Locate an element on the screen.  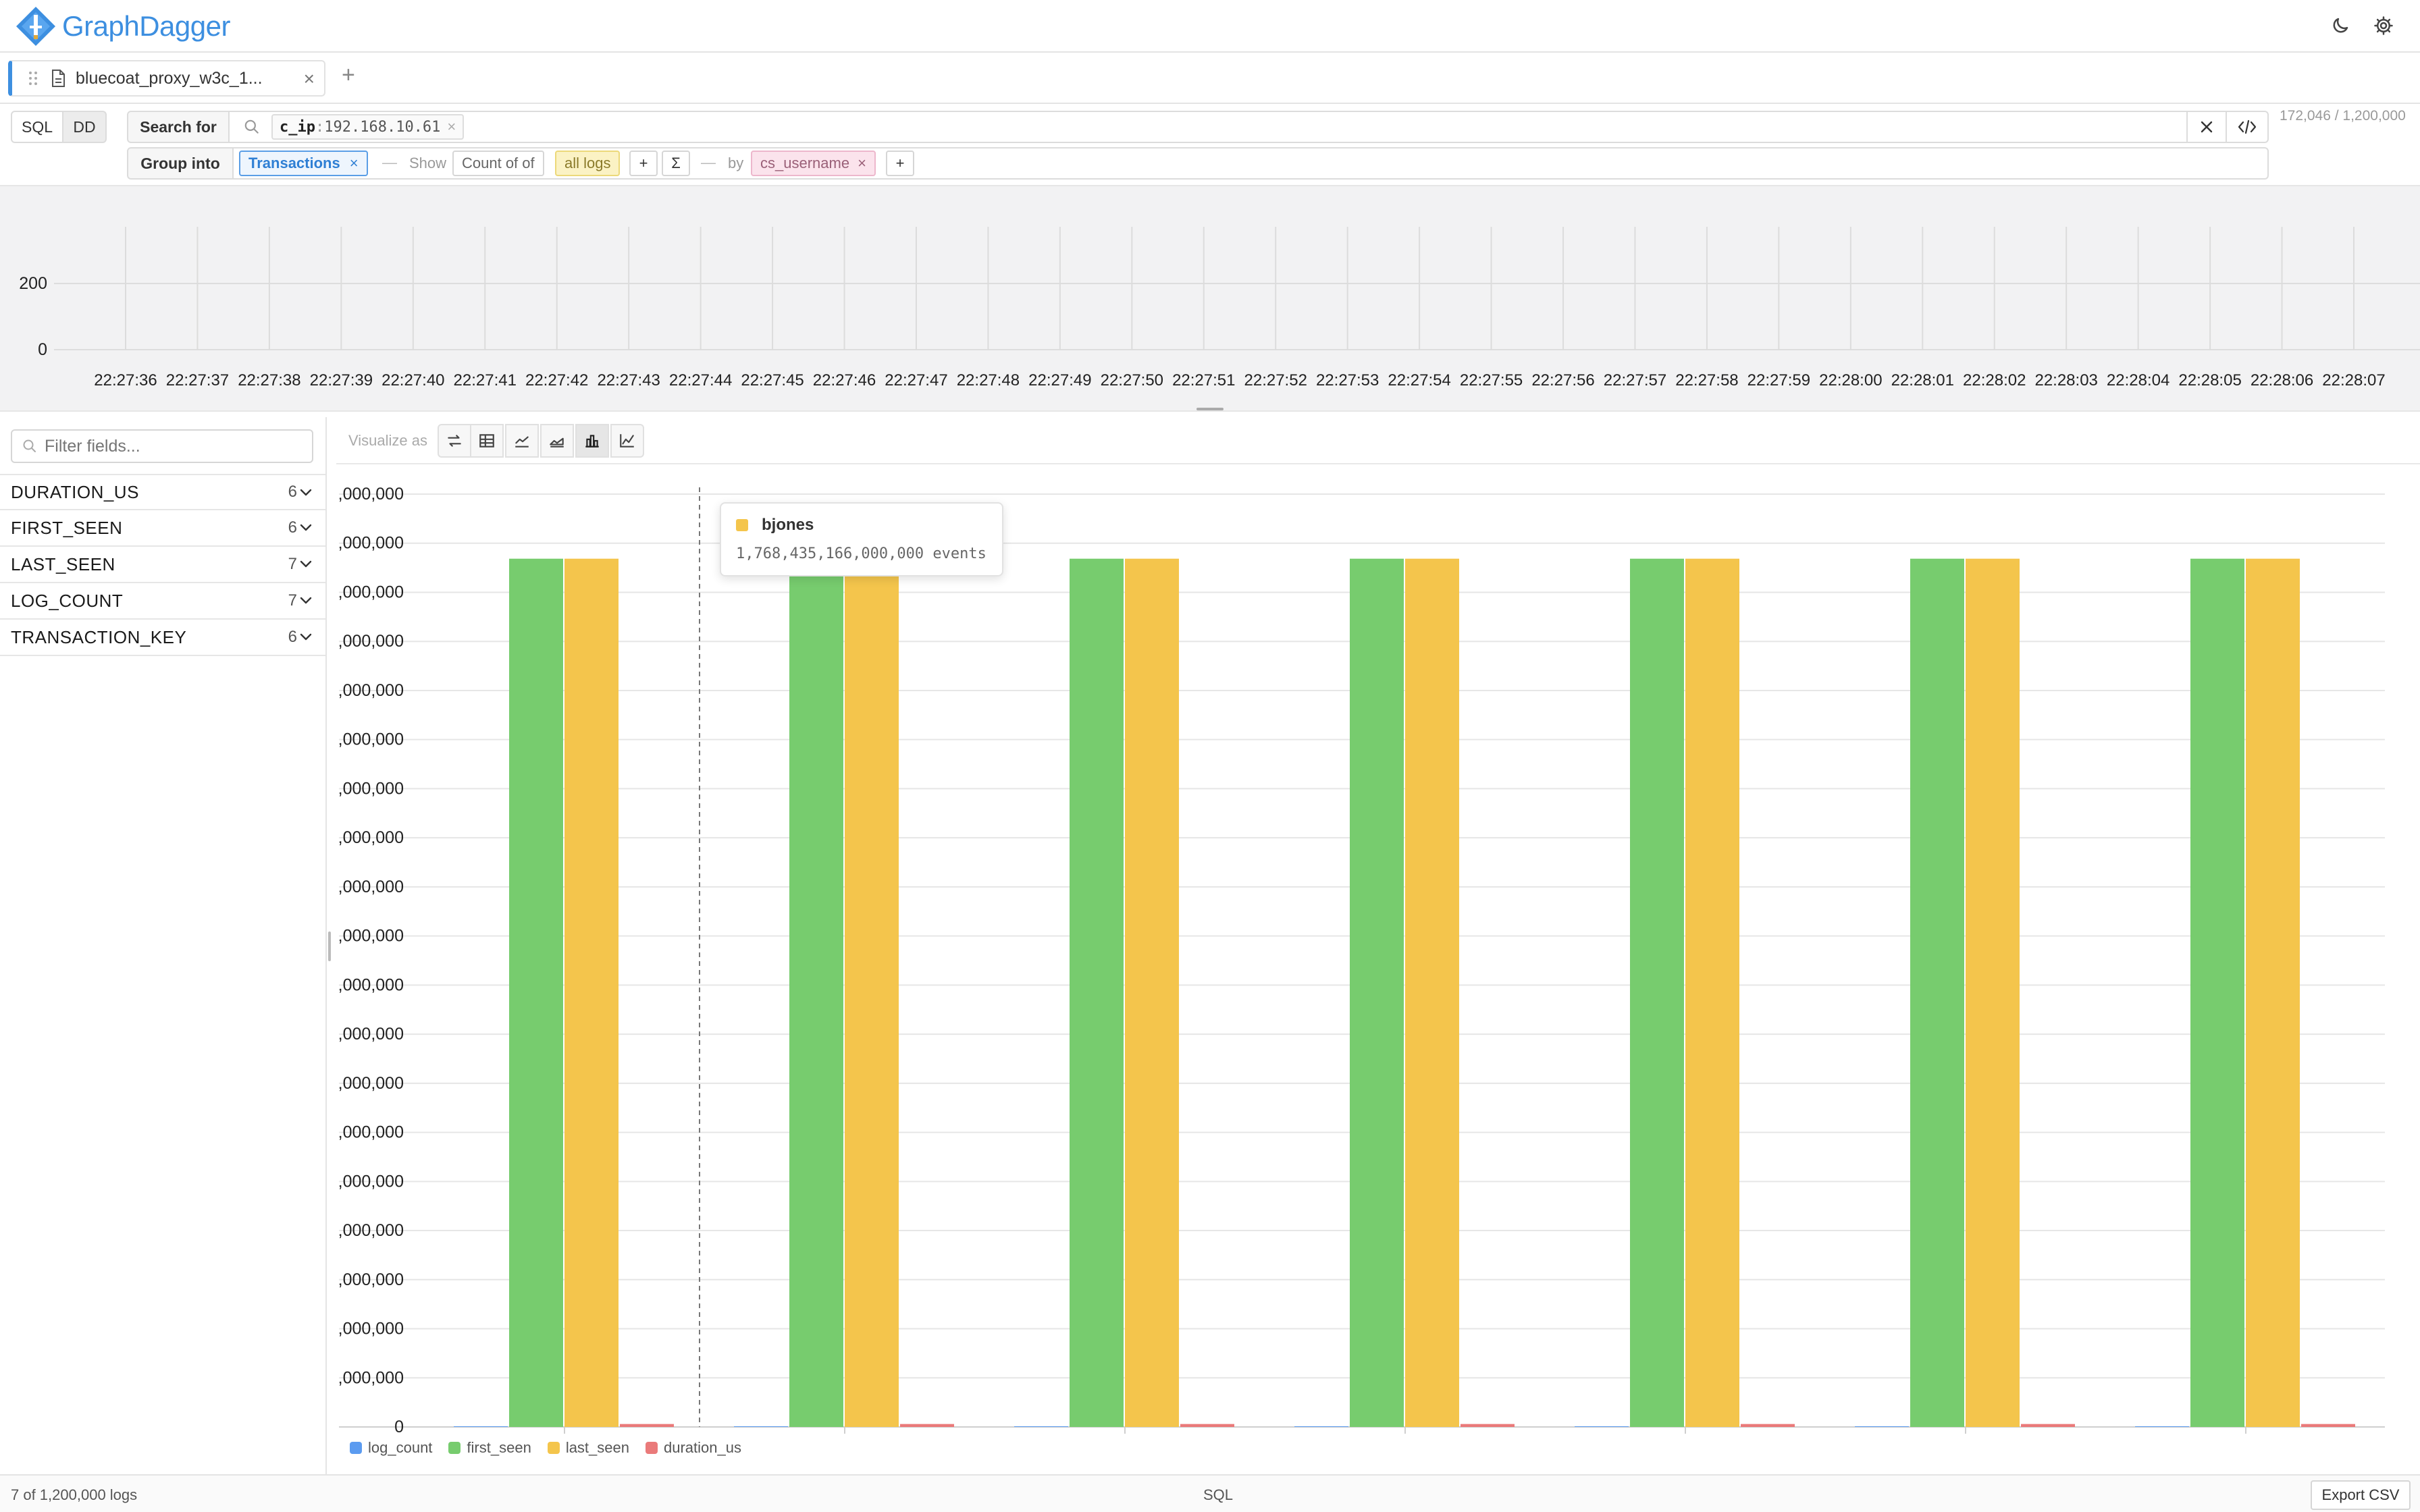
legend-label: last_seen is located at coordinates (597, 1447).